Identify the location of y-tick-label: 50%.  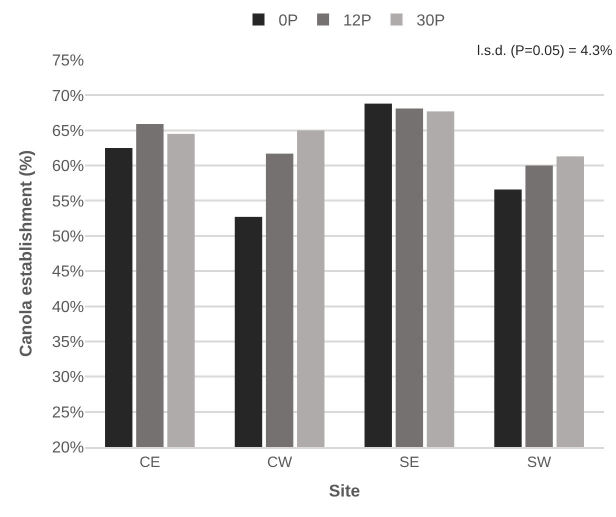
(68, 237).